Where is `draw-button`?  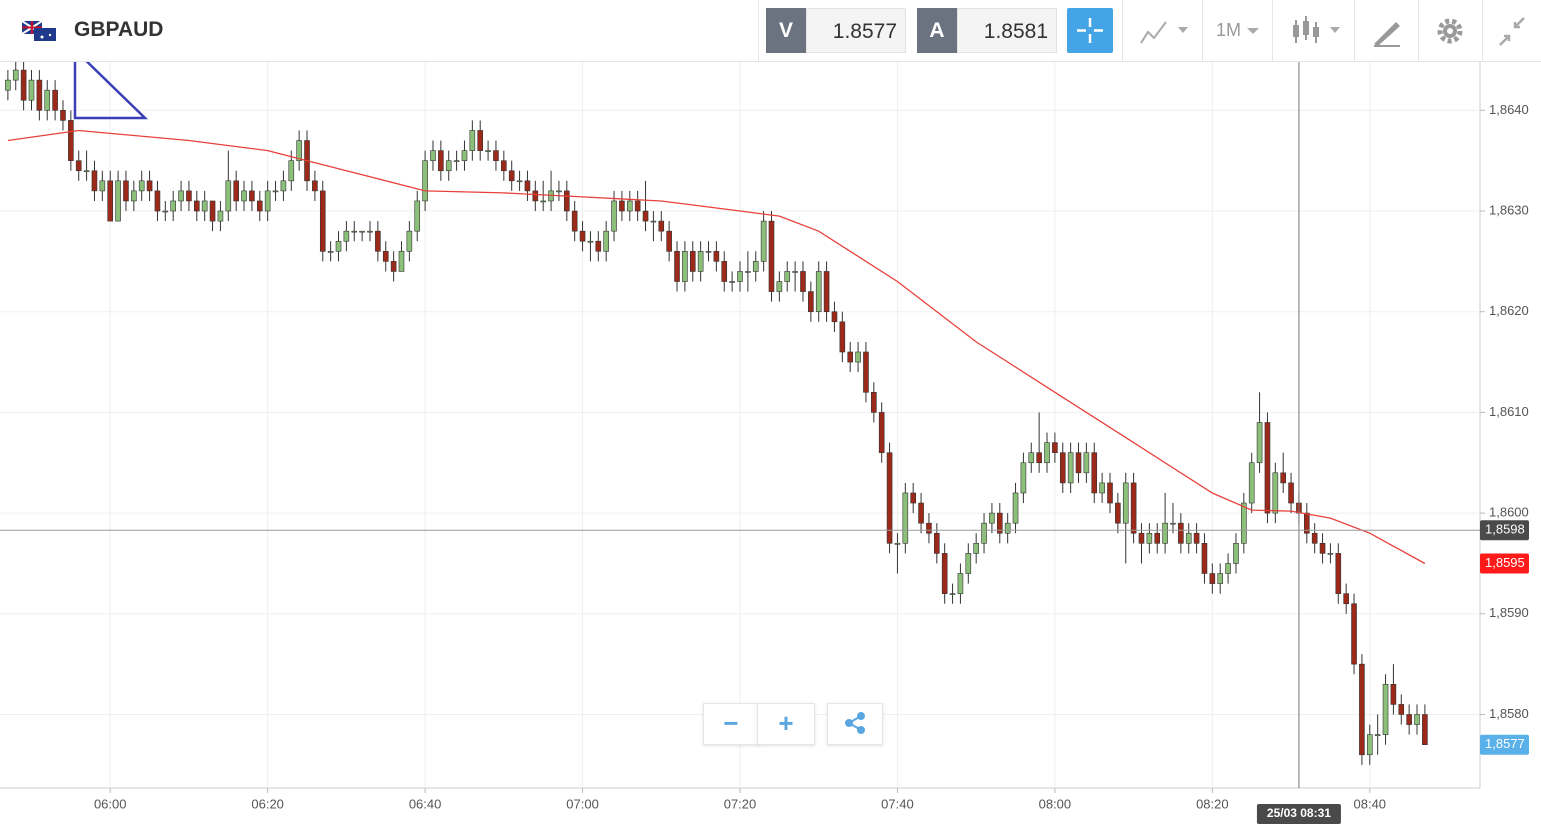
draw-button is located at coordinates (1387, 30).